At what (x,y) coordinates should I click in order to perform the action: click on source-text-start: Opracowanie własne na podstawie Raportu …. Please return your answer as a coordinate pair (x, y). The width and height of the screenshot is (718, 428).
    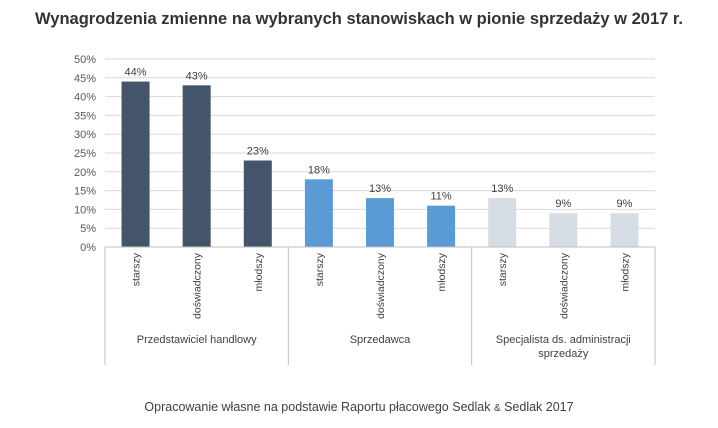
    Looking at the image, I should click on (319, 407).